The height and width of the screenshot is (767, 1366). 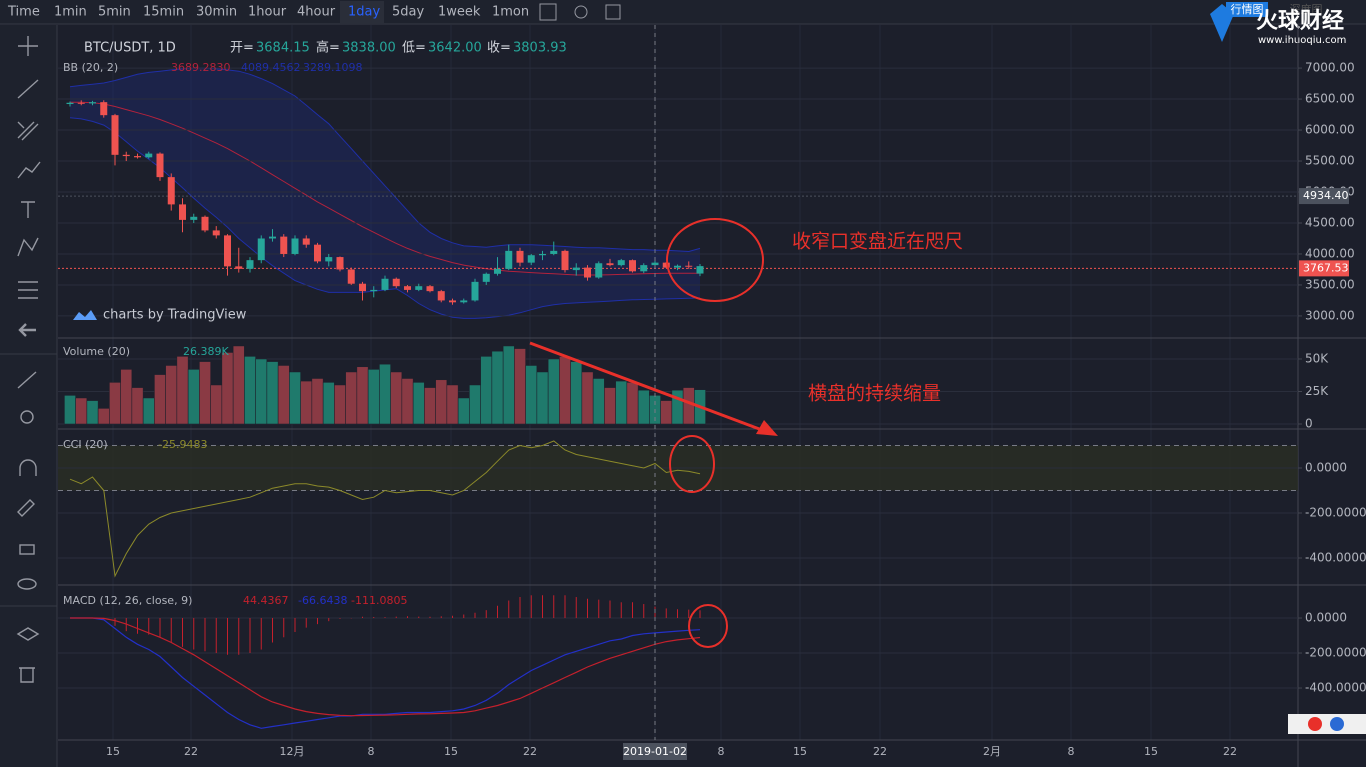 I want to click on interval-button: 1hour, so click(x=267, y=12).